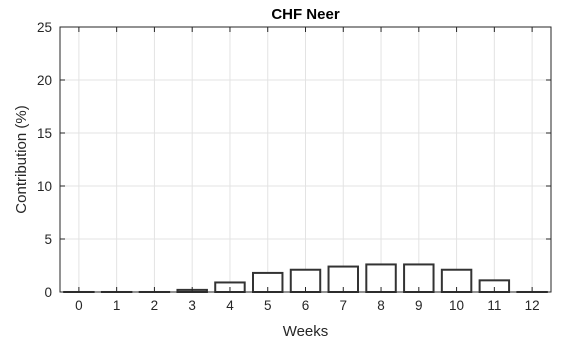  I want to click on y-tick-label: 20, so click(44, 80).